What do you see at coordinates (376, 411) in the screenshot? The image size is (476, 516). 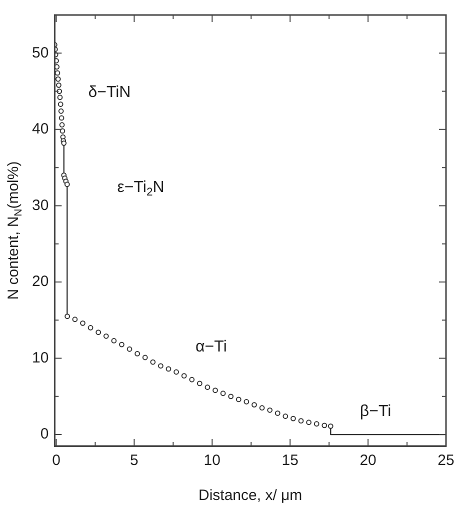 I see `annotation: β−Ti` at bounding box center [376, 411].